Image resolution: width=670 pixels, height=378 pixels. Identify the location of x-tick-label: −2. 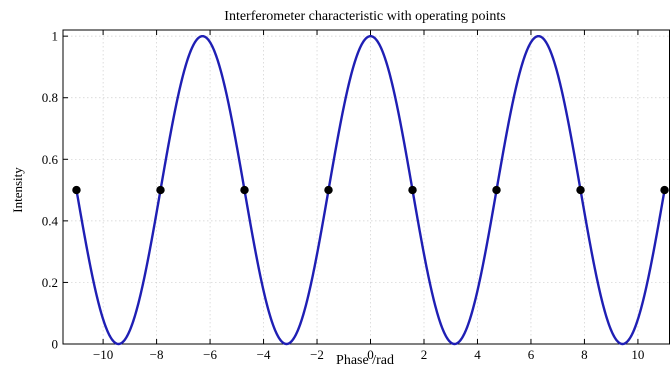
(317, 354).